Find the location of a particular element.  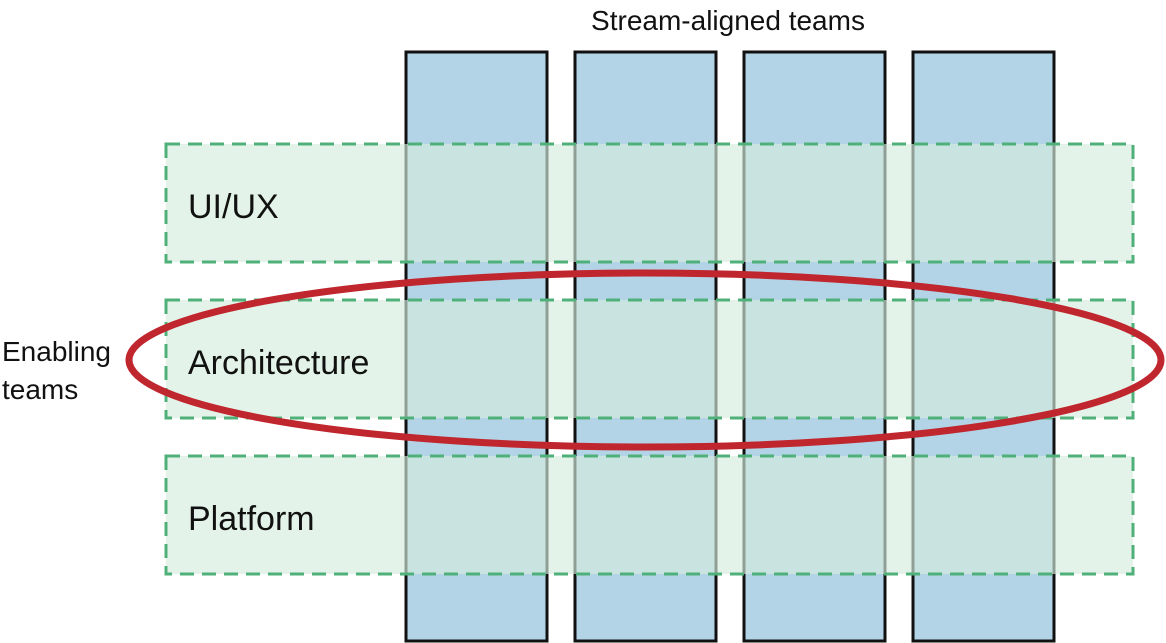

band-label-ui-ux: UI/UX is located at coordinates (233, 207).